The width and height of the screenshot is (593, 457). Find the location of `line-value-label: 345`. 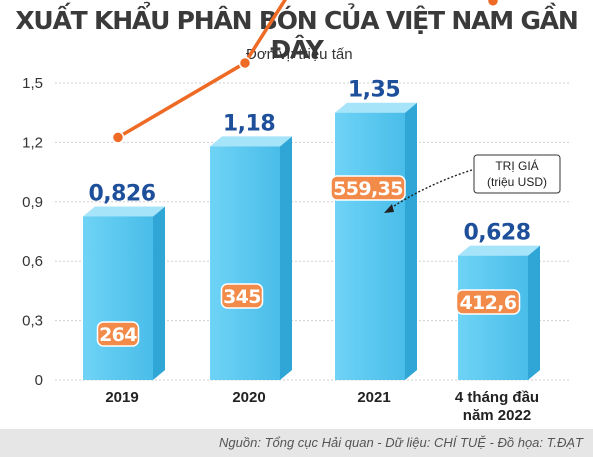

line-value-label: 345 is located at coordinates (242, 296).